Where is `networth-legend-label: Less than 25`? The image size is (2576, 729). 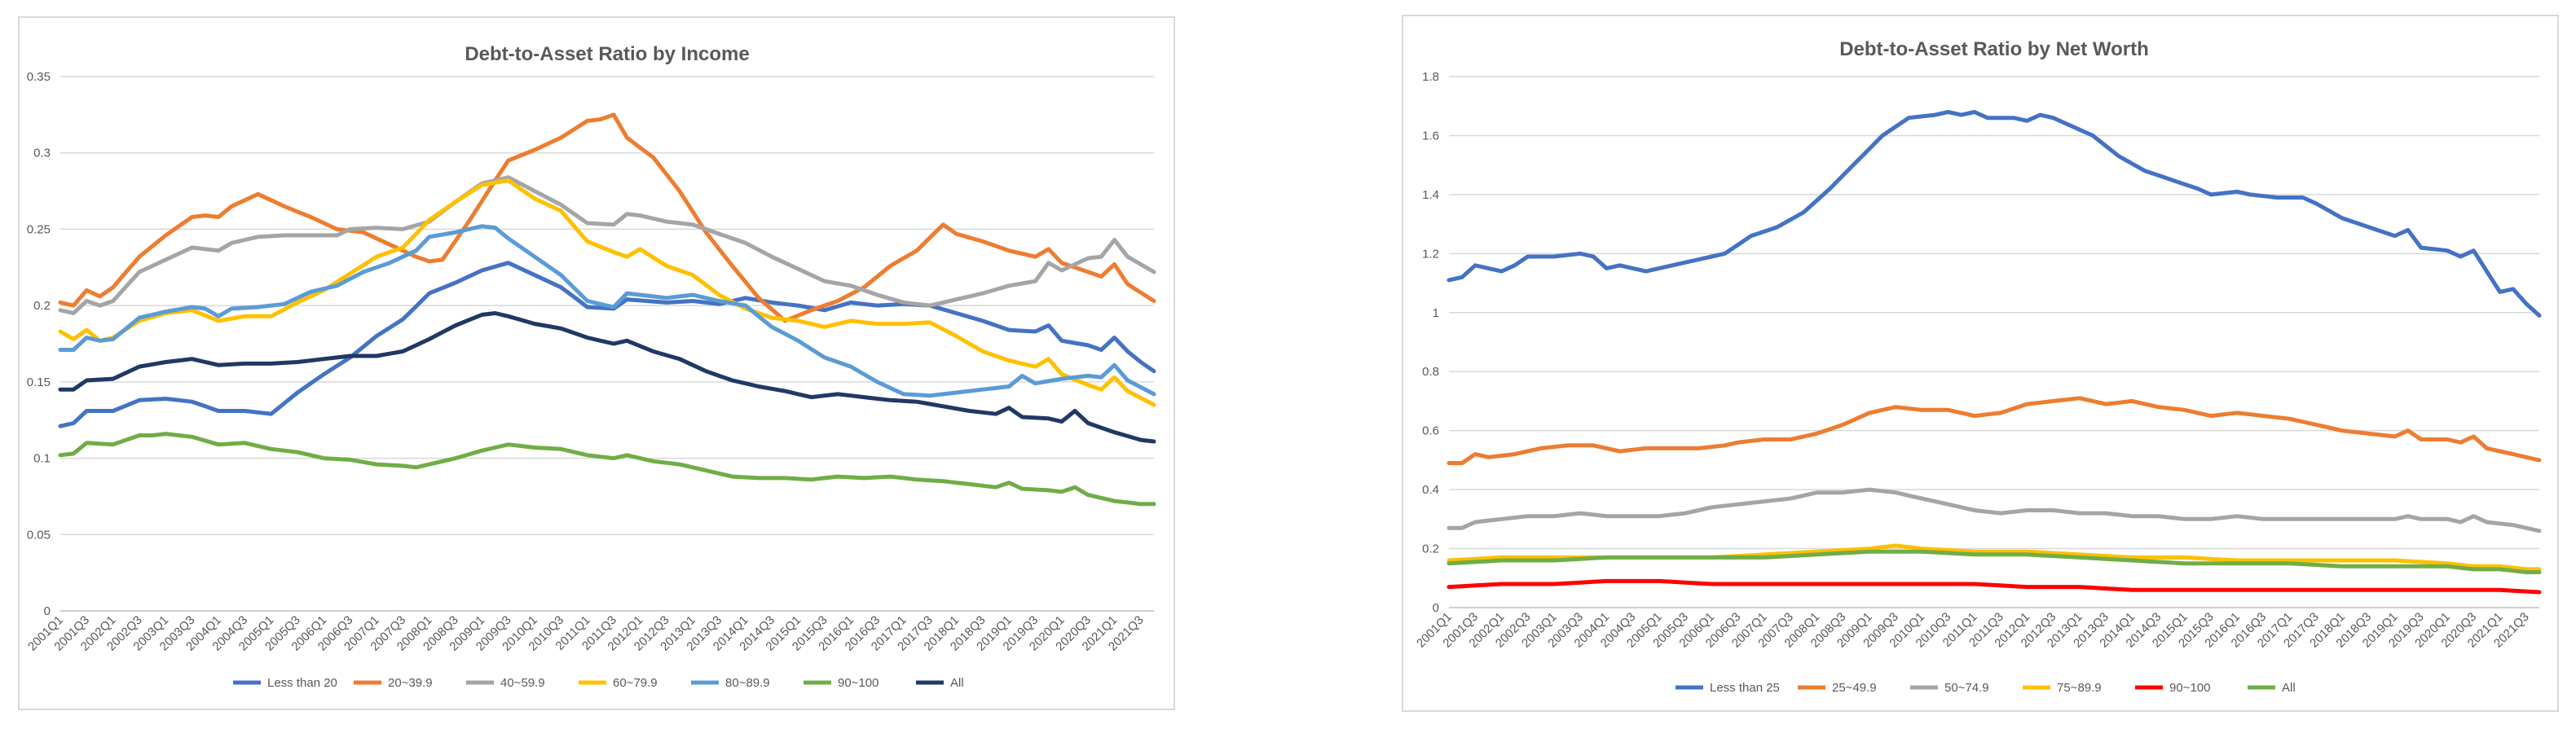 networth-legend-label: Less than 25 is located at coordinates (1745, 688).